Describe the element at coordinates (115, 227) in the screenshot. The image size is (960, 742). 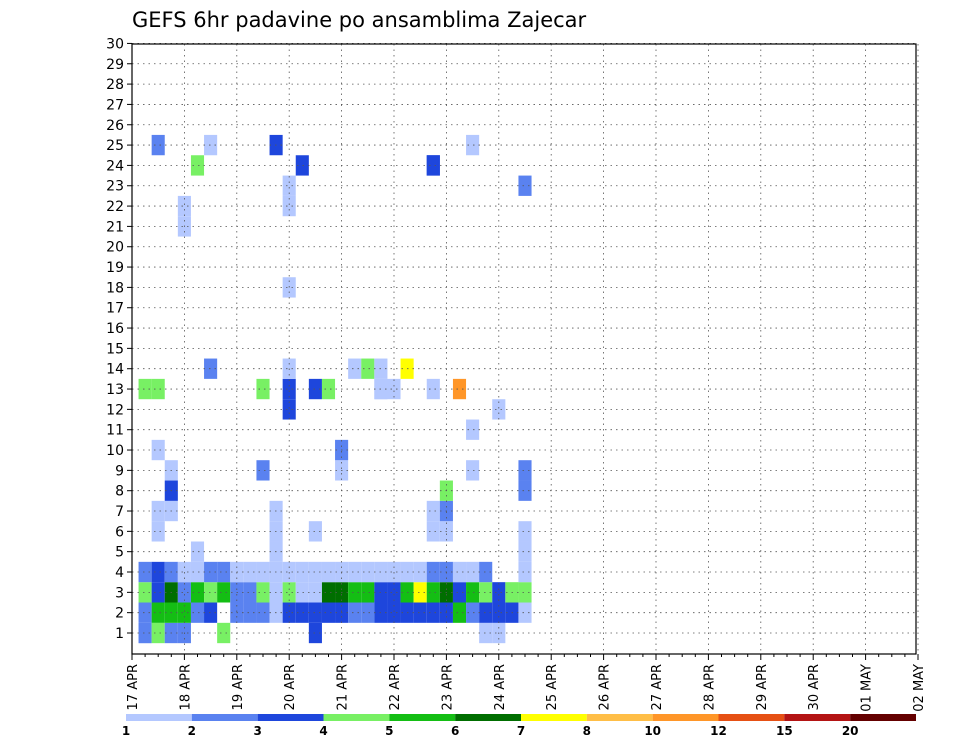
I see `y-tick-label: 21` at that location.